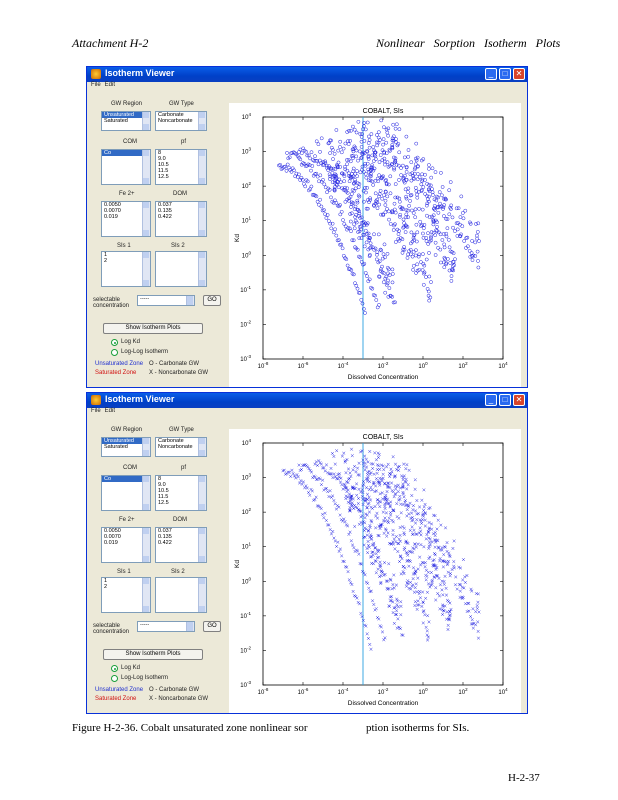 The image size is (618, 800). Describe the element at coordinates (503, 365) in the screenshot. I see `x-tick-label: 104` at that location.